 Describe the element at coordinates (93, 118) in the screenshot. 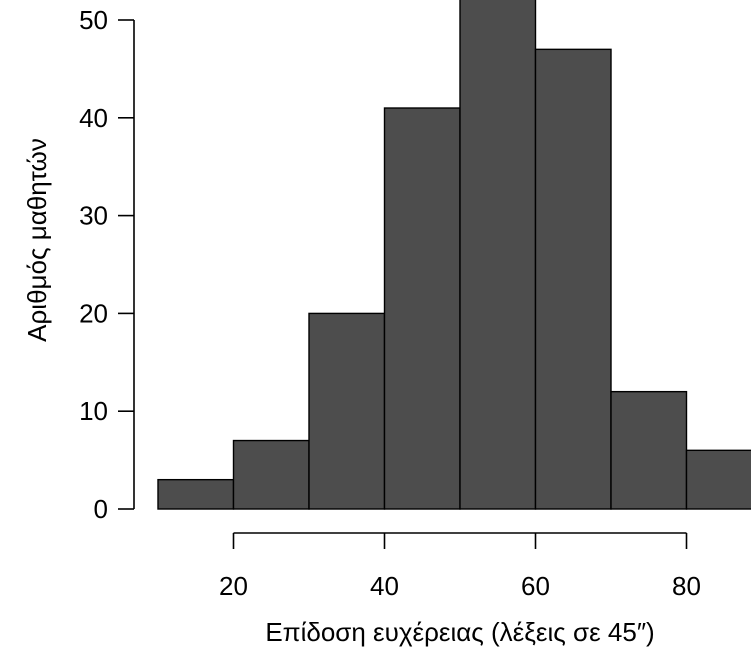

I see `y-tick-label: 40` at that location.